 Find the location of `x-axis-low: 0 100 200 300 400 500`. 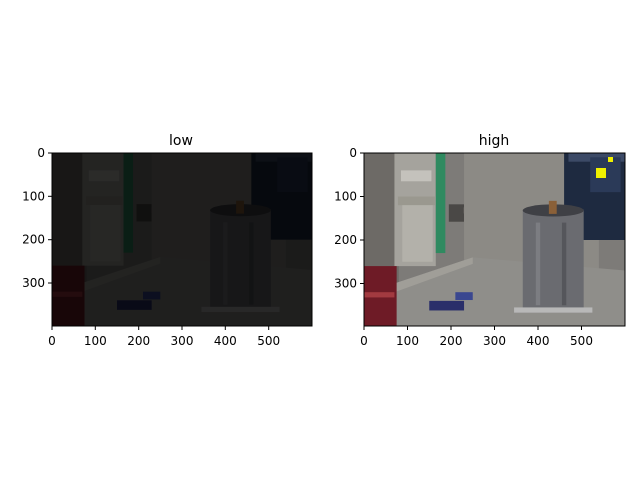

x-axis-low: 0 100 200 300 400 500 is located at coordinates (164, 337).